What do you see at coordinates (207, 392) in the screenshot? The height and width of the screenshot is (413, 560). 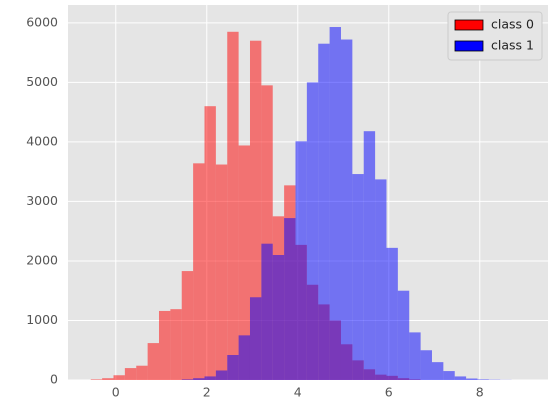 I see `x-tick-label: 2` at bounding box center [207, 392].